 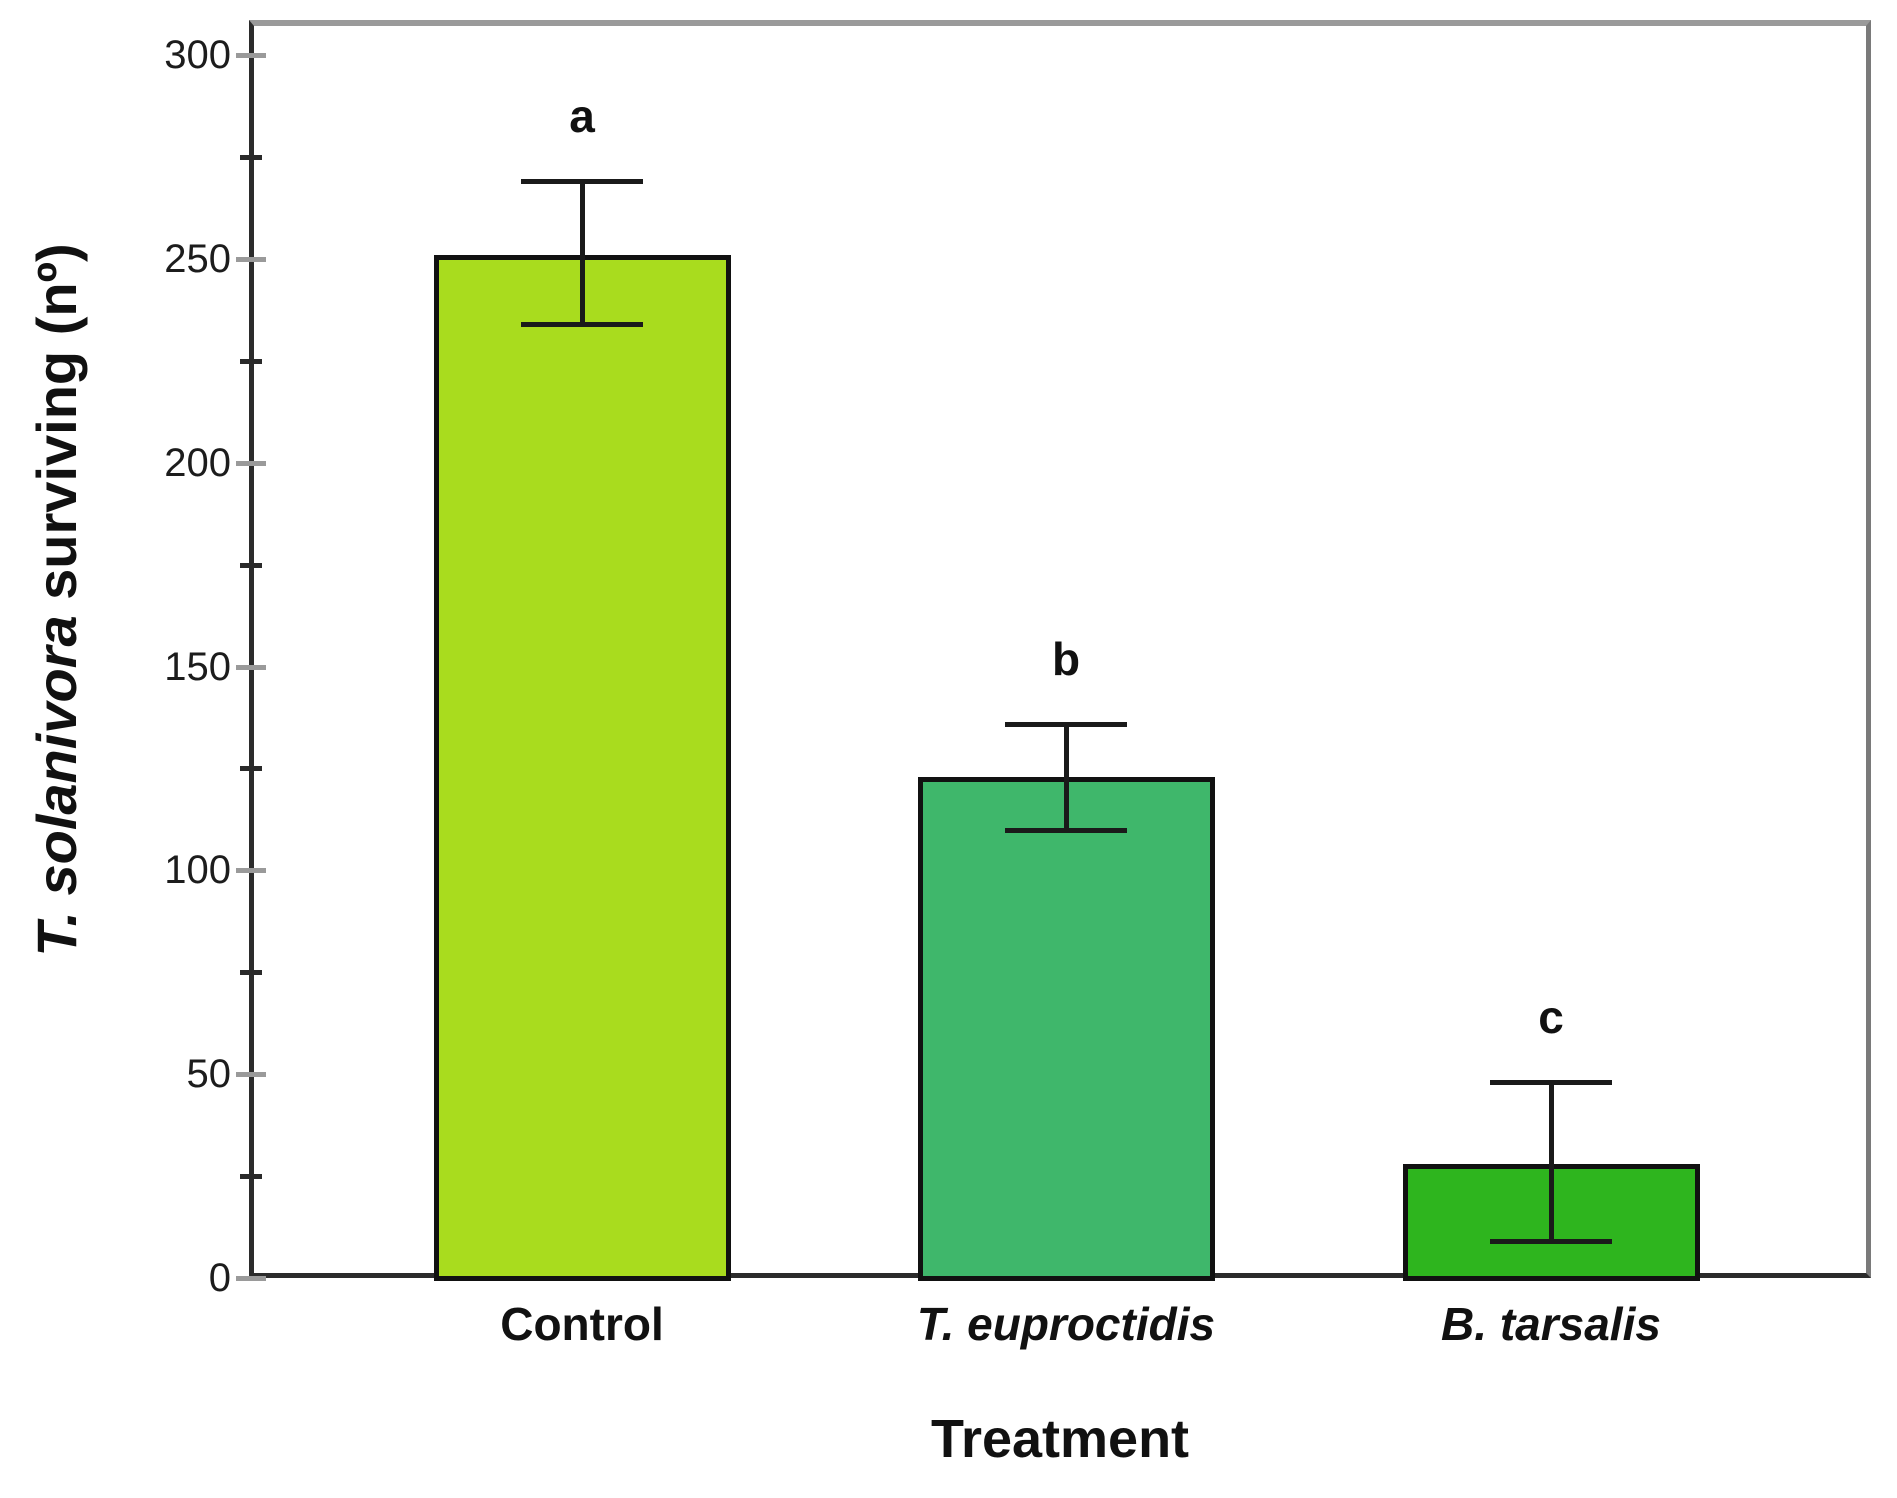 What do you see at coordinates (197, 462) in the screenshot?
I see `y-tick-label: 200` at bounding box center [197, 462].